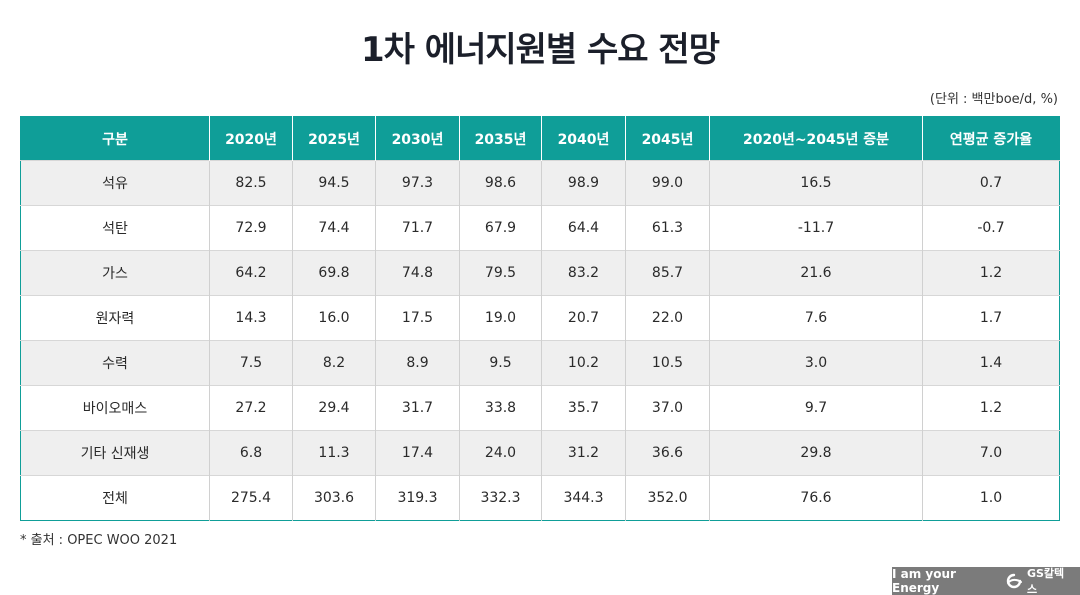  What do you see at coordinates (334, 453) in the screenshot?
I see `table-cell: 11.3` at bounding box center [334, 453].